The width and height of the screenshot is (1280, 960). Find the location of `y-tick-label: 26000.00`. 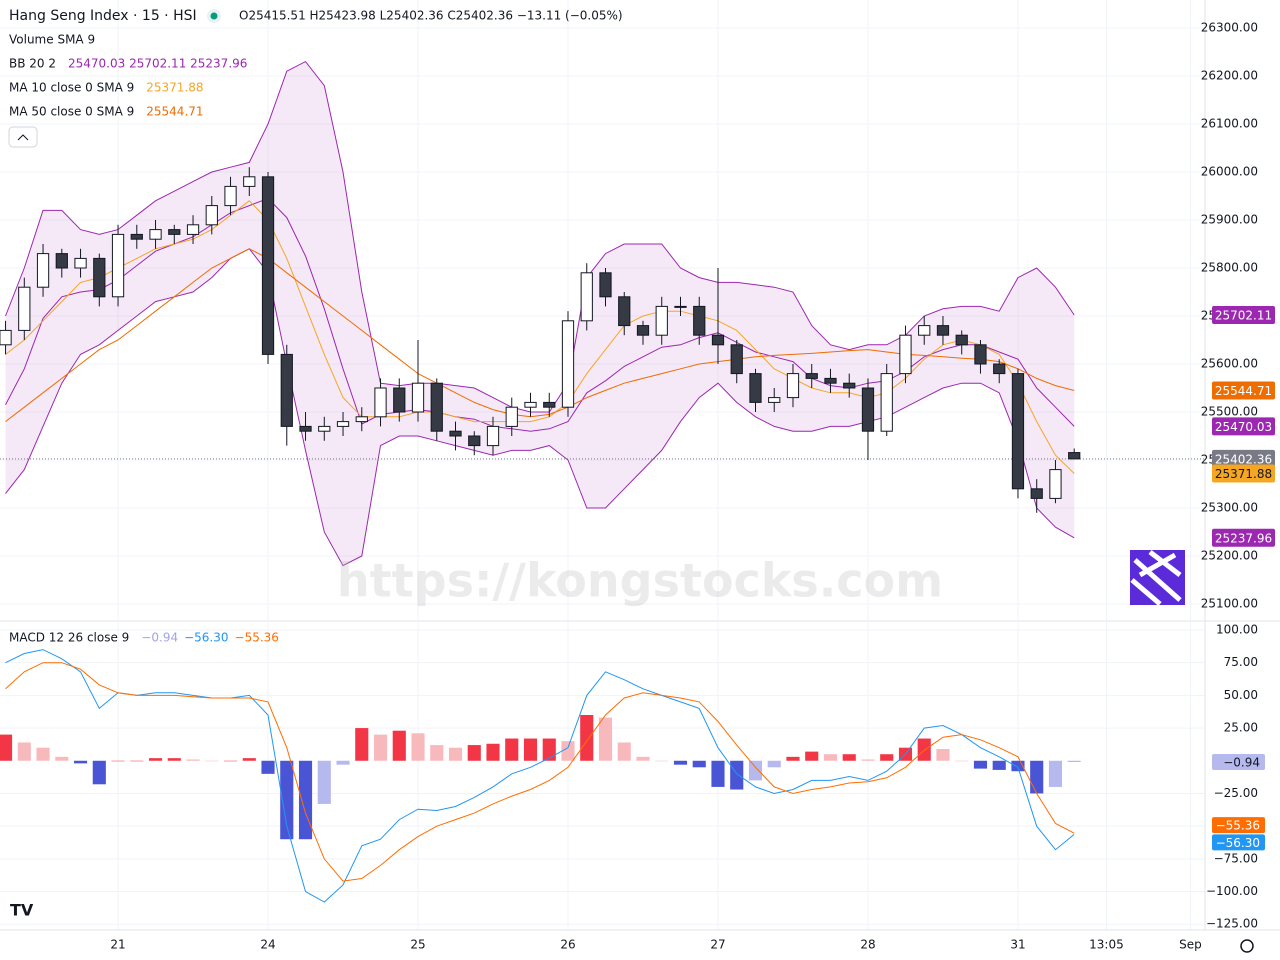

y-tick-label: 26000.00 is located at coordinates (1229, 171).